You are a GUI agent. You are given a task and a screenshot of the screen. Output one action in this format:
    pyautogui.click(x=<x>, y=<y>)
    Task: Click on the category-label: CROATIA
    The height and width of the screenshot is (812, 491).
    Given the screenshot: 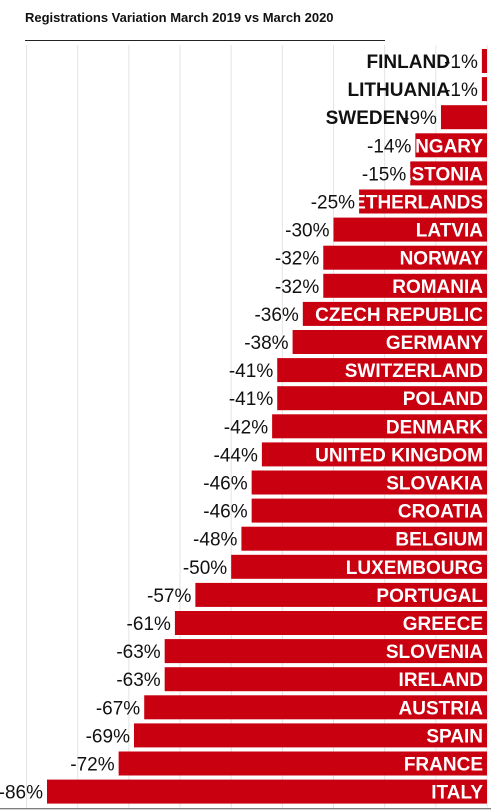 What is the action you would take?
    pyautogui.click(x=440, y=512)
    